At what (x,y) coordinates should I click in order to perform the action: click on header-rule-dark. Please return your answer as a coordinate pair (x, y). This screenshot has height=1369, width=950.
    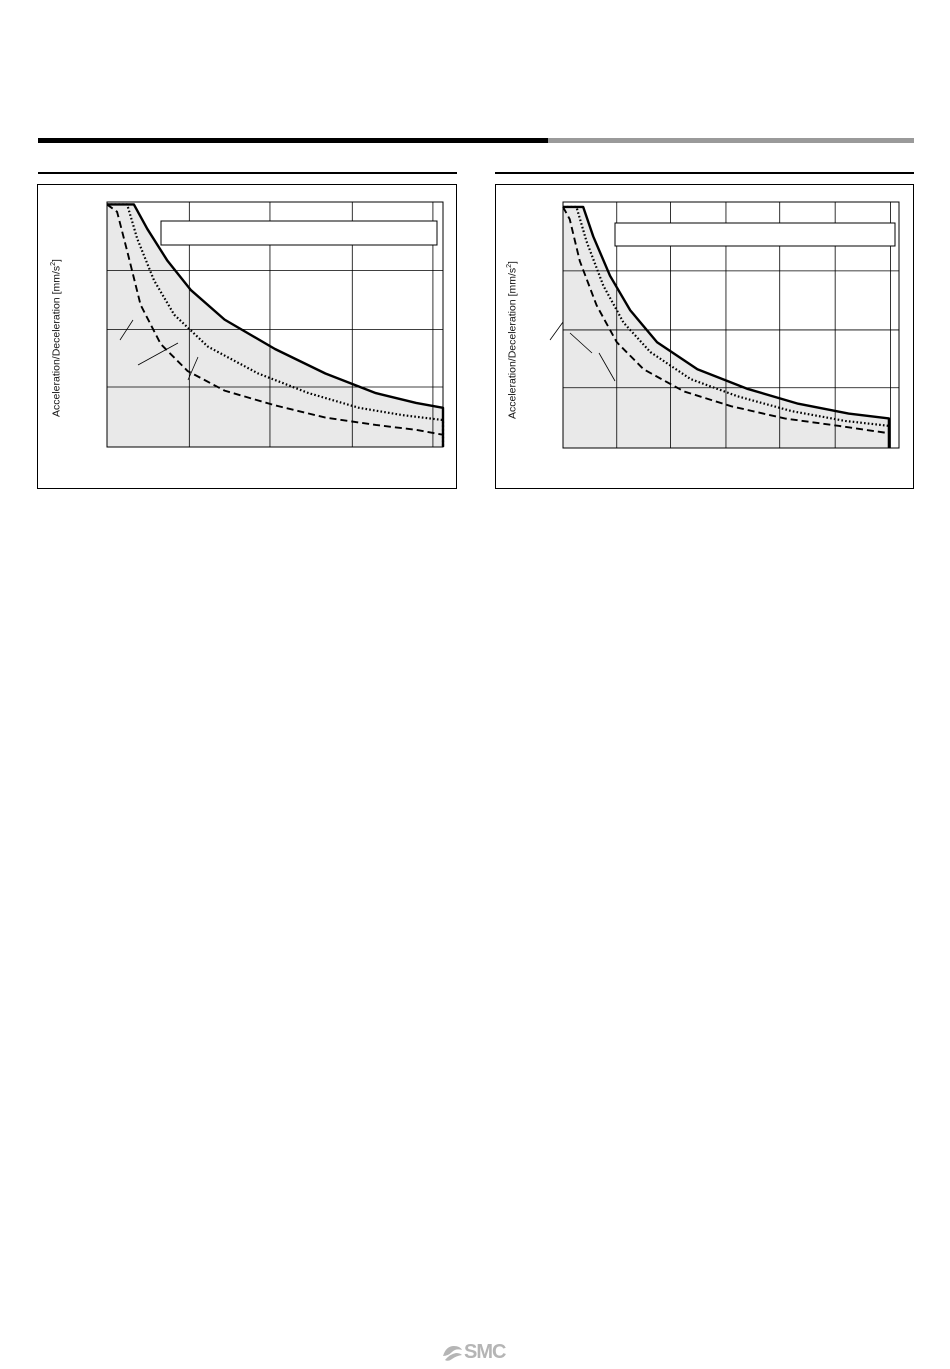
    Looking at the image, I should click on (293, 140).